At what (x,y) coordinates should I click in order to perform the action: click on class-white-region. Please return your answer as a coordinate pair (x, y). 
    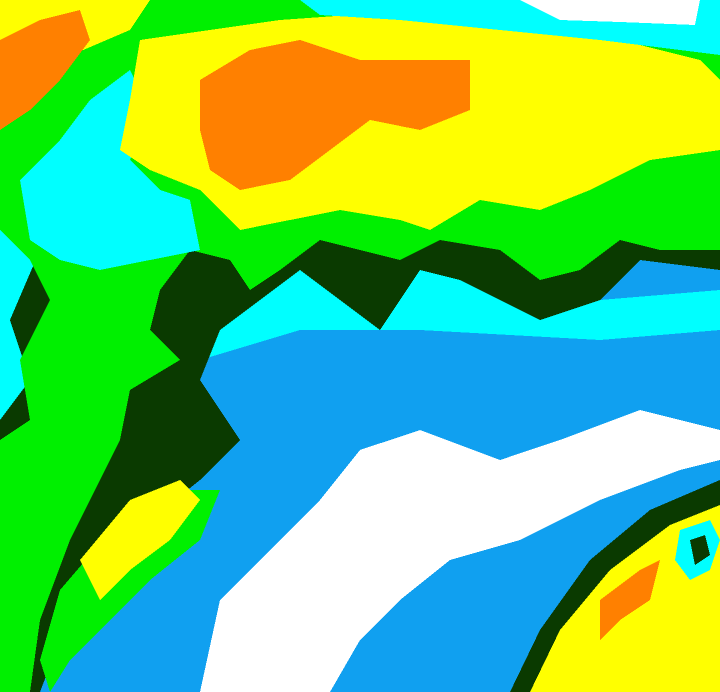
    Looking at the image, I should click on (610, 12).